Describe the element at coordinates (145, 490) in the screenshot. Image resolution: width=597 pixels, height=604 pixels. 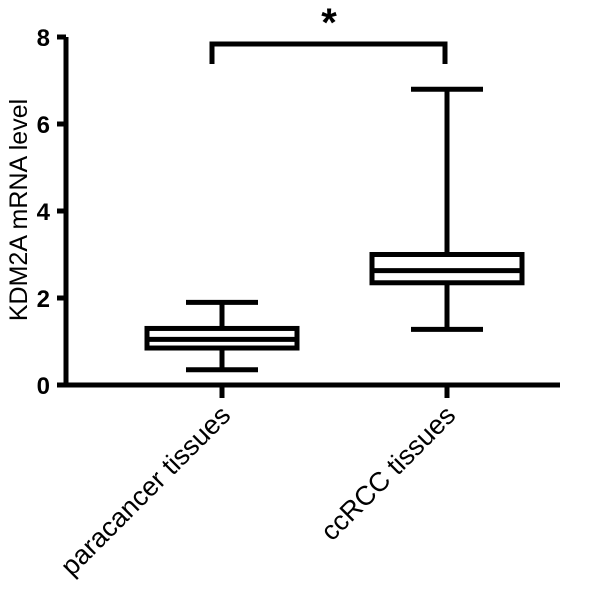
I see `x-category-label: paracancer tissues` at that location.